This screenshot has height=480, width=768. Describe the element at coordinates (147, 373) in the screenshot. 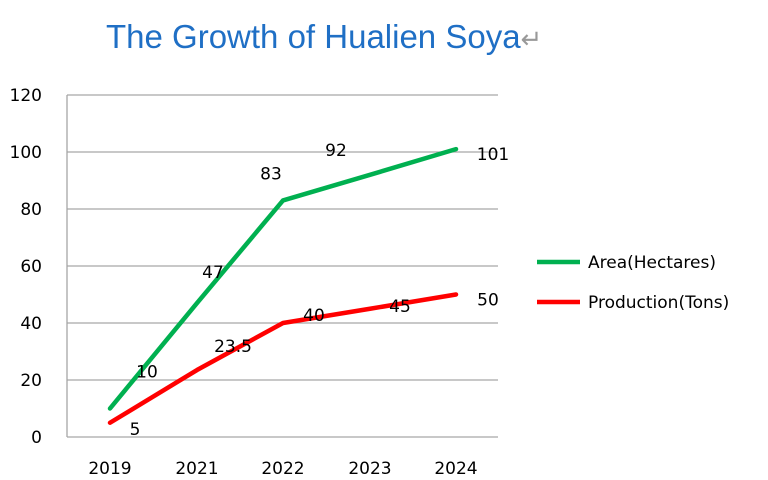

I see `data-label: 10` at that location.